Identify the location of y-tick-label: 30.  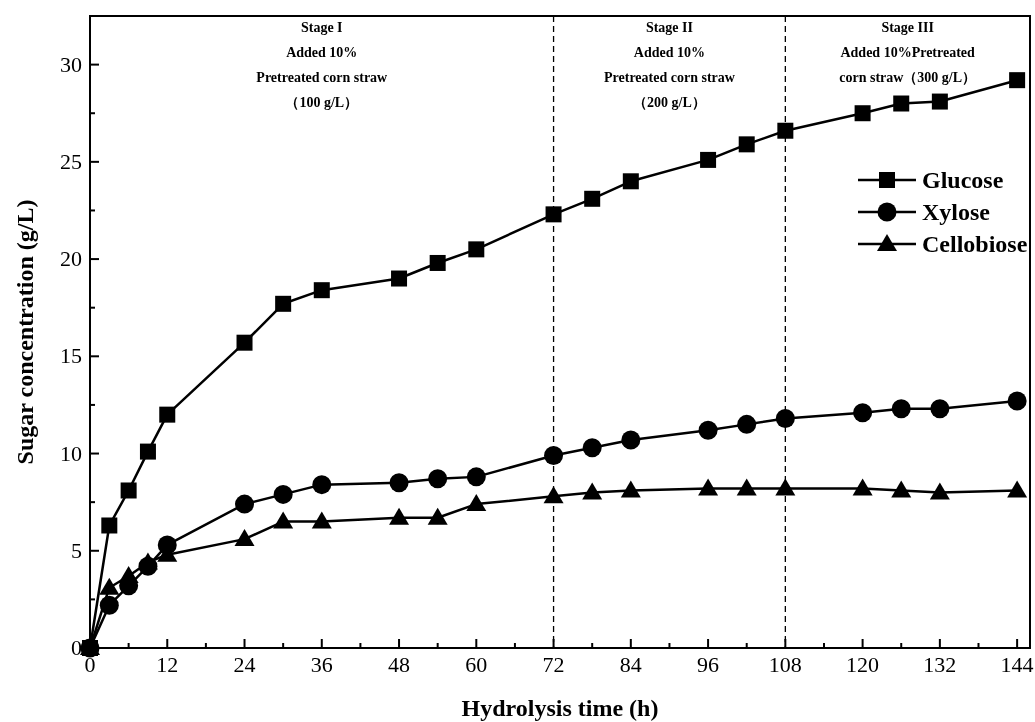
(71, 64).